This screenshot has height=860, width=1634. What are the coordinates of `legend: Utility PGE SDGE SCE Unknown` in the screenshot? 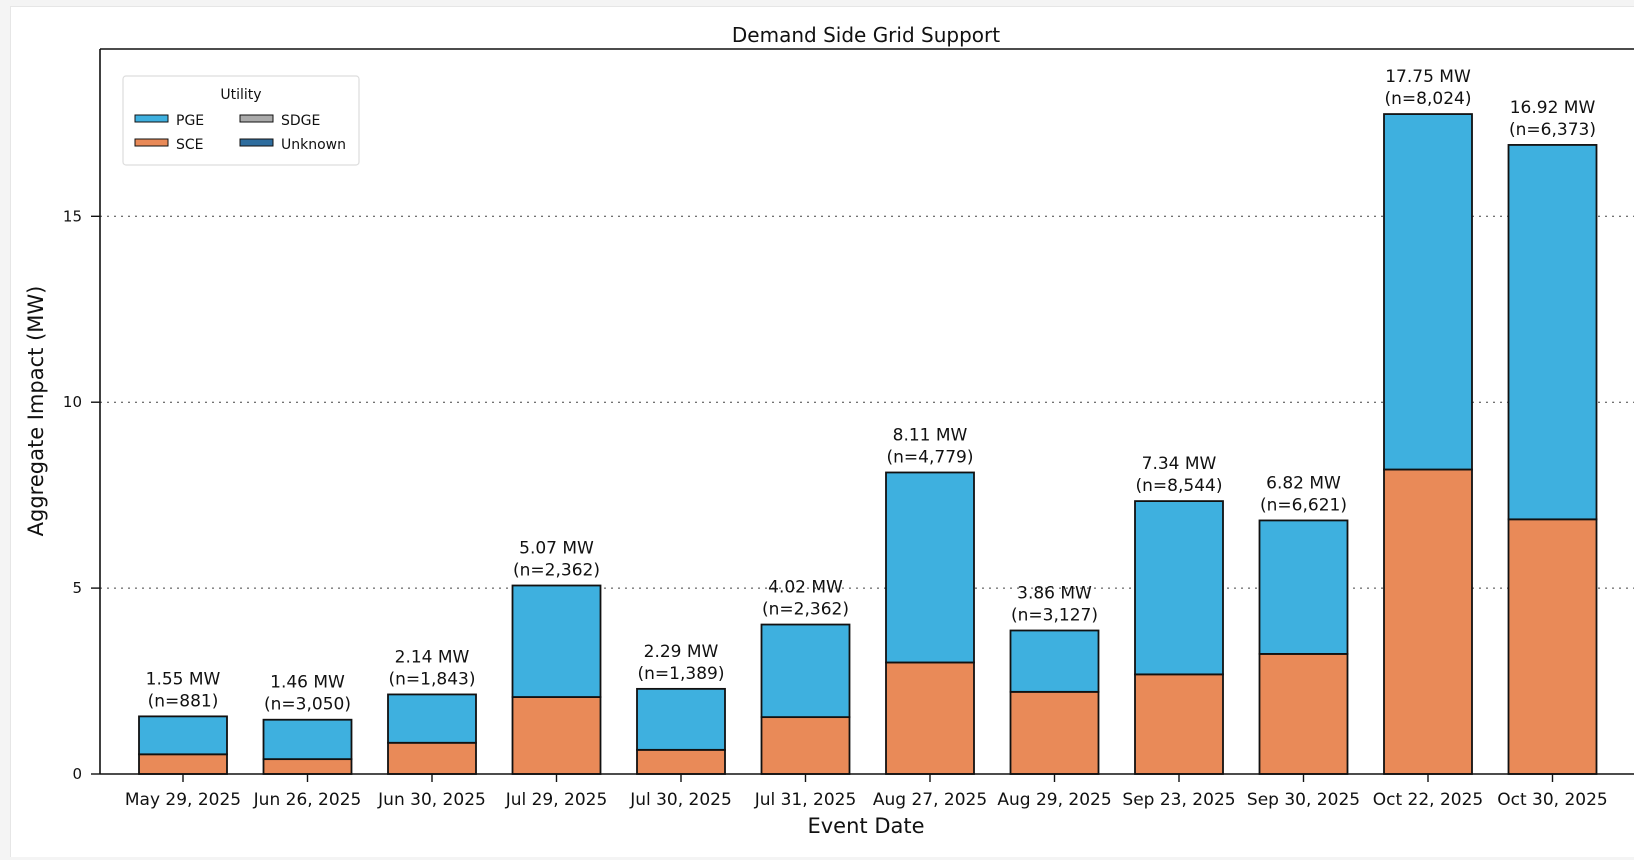 It's located at (241, 120).